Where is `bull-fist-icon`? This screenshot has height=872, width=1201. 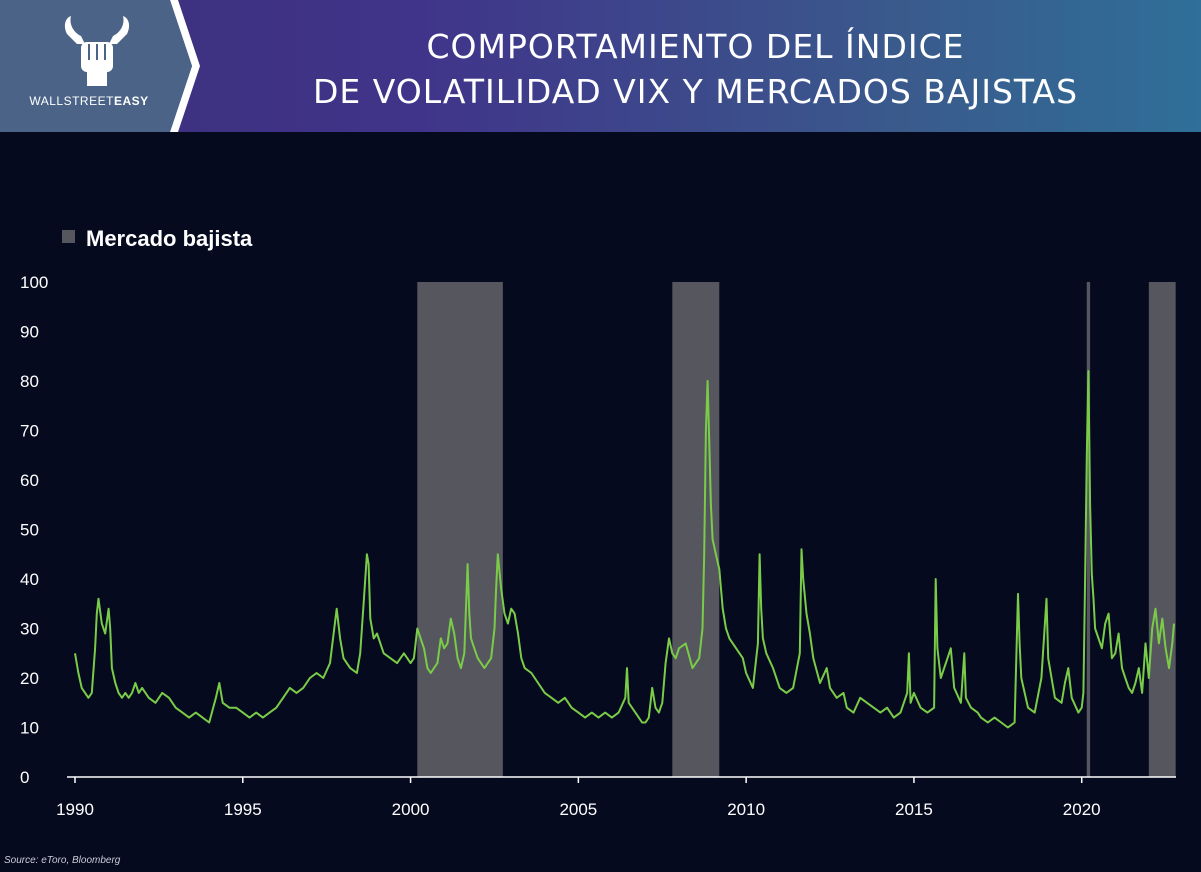 bull-fist-icon is located at coordinates (97, 51).